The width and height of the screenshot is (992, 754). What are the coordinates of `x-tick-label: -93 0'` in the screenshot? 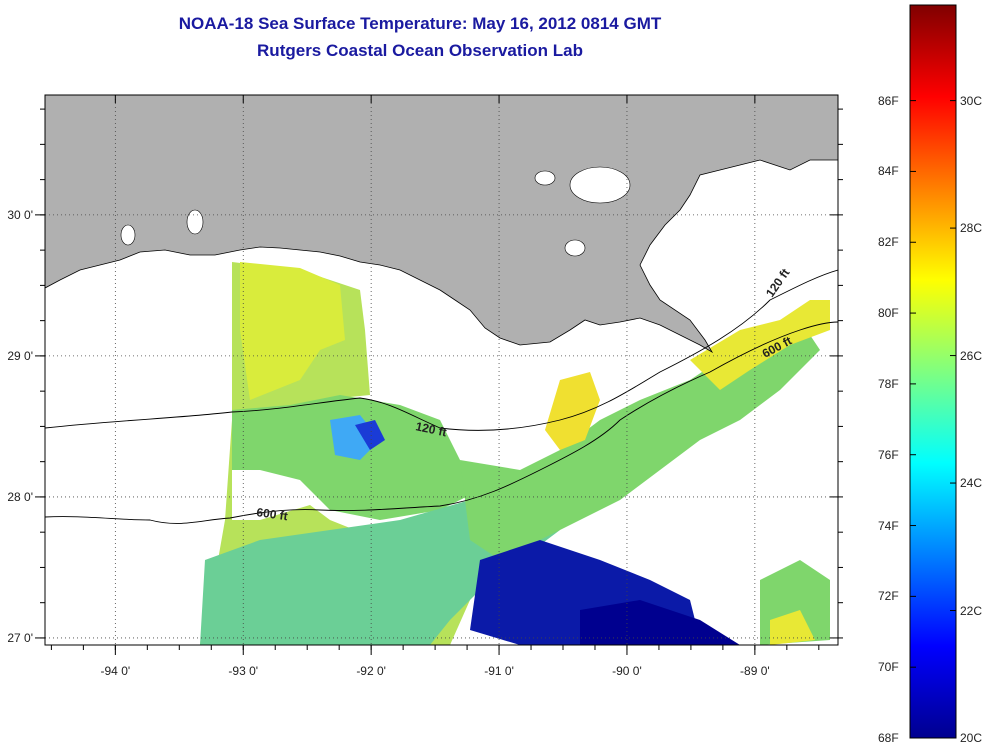 It's located at (243, 671).